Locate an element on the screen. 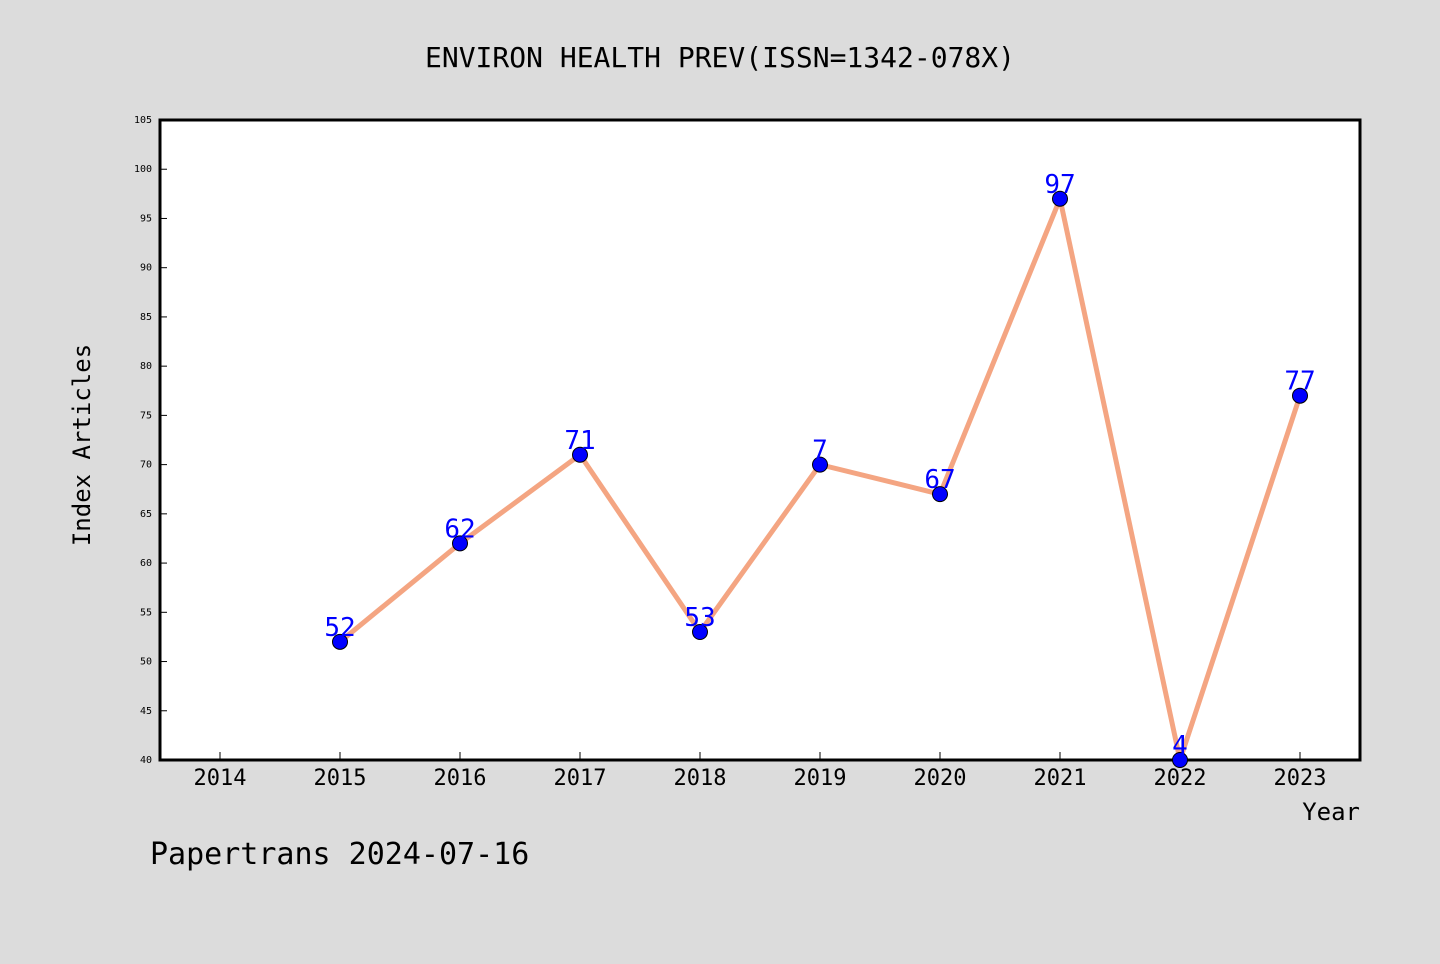 The height and width of the screenshot is (964, 1440). data-label: 62 is located at coordinates (459, 529).